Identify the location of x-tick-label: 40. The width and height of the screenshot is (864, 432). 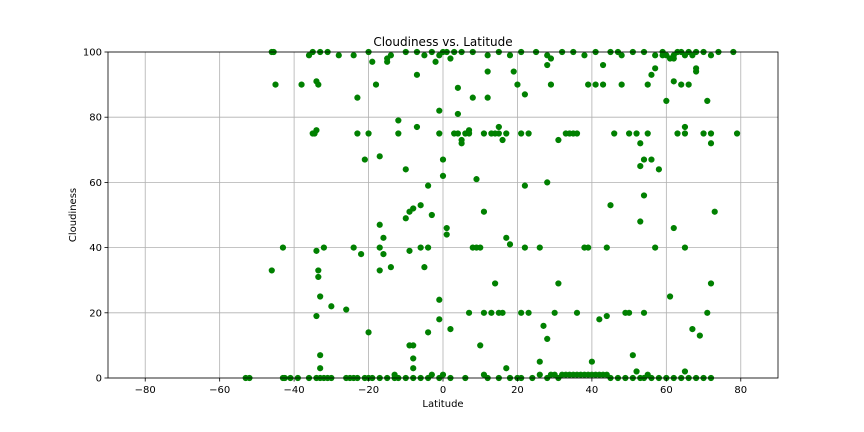
(592, 390).